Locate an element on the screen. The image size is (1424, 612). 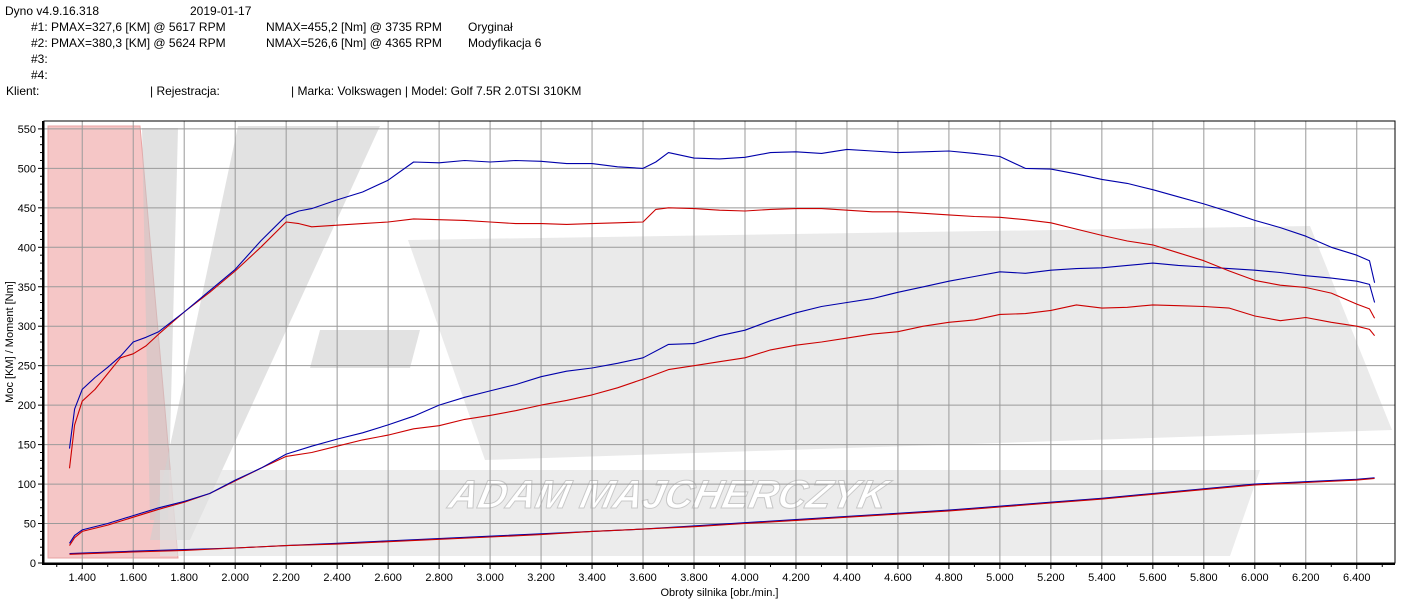
run-1-id: #1: is located at coordinates (39, 27).